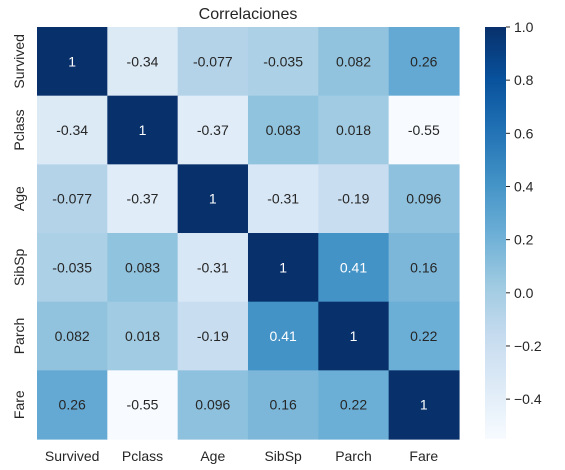  I want to click on colorbar-tick-label: 0.2, so click(524, 240).